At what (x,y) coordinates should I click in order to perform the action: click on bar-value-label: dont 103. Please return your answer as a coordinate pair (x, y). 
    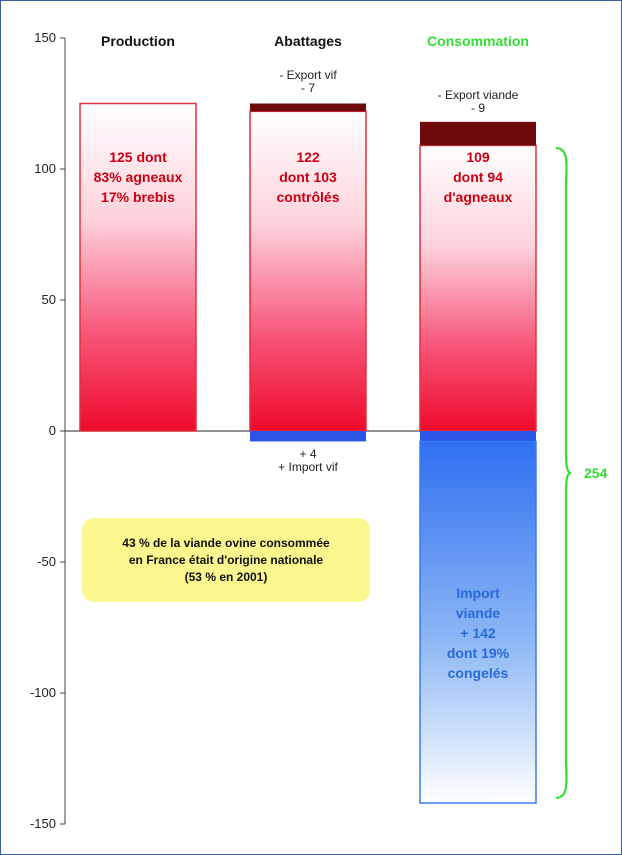
    Looking at the image, I should click on (308, 177).